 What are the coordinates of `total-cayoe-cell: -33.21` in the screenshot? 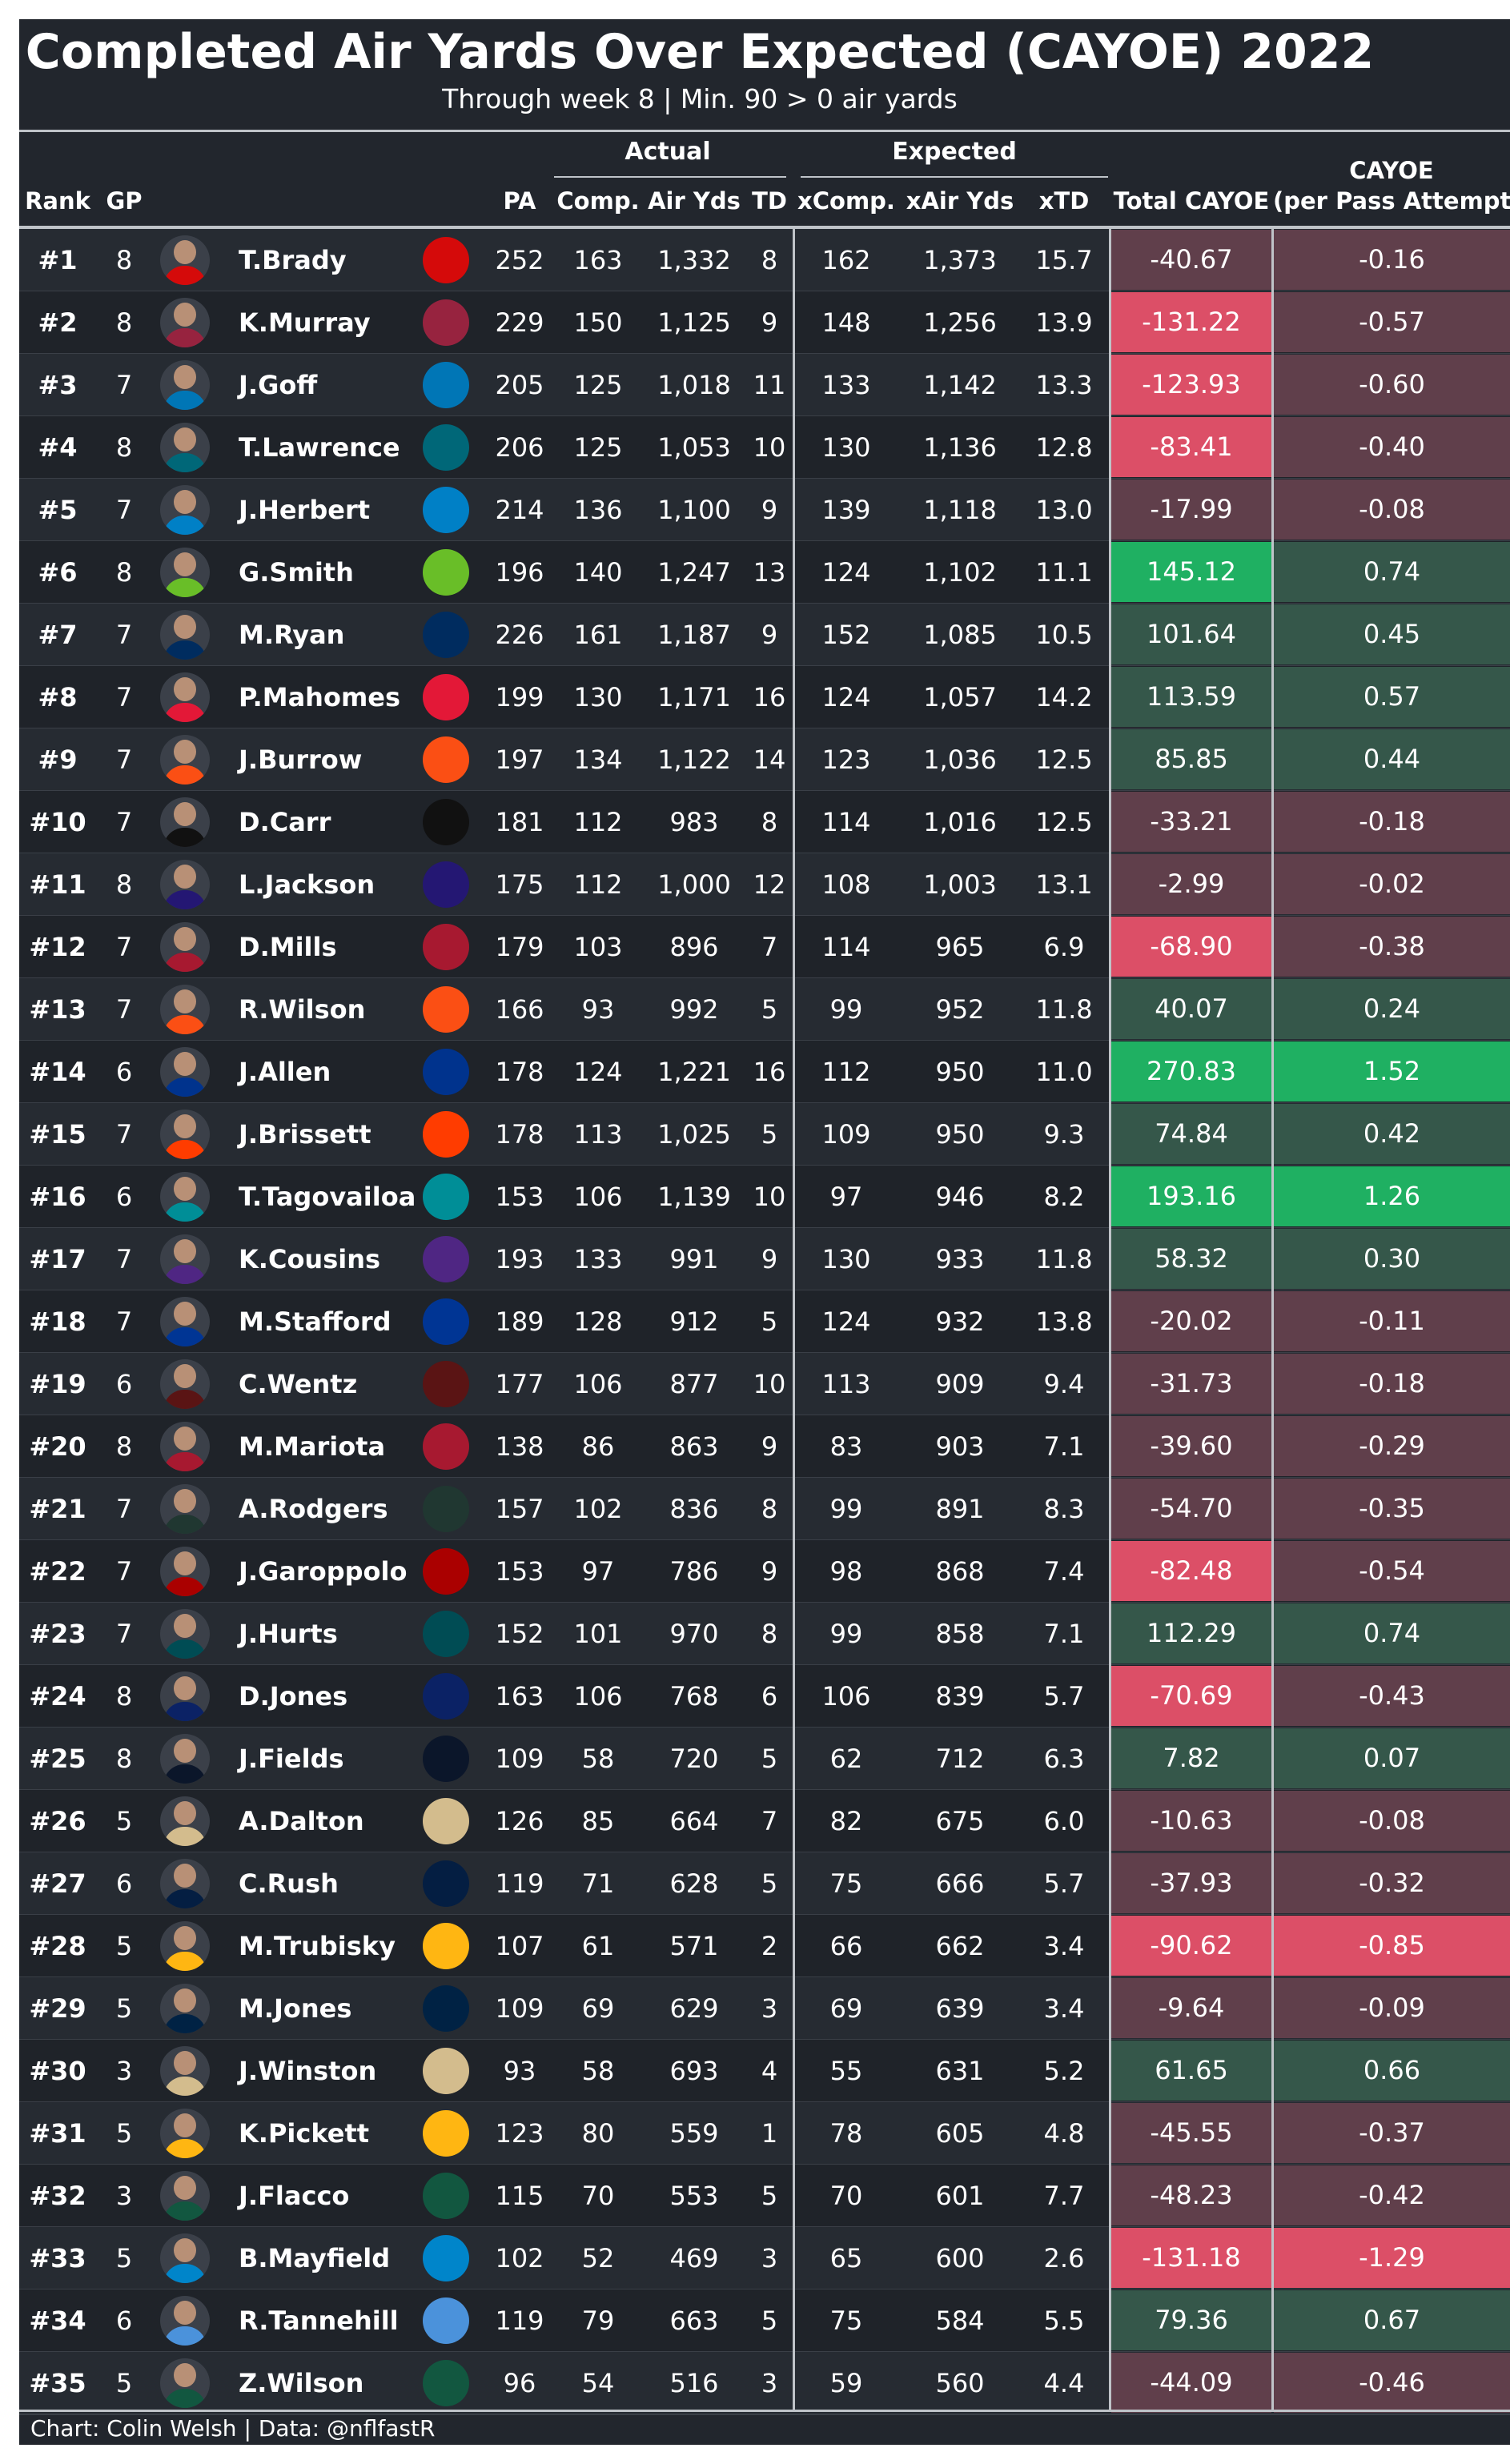 It's located at (1191, 822).